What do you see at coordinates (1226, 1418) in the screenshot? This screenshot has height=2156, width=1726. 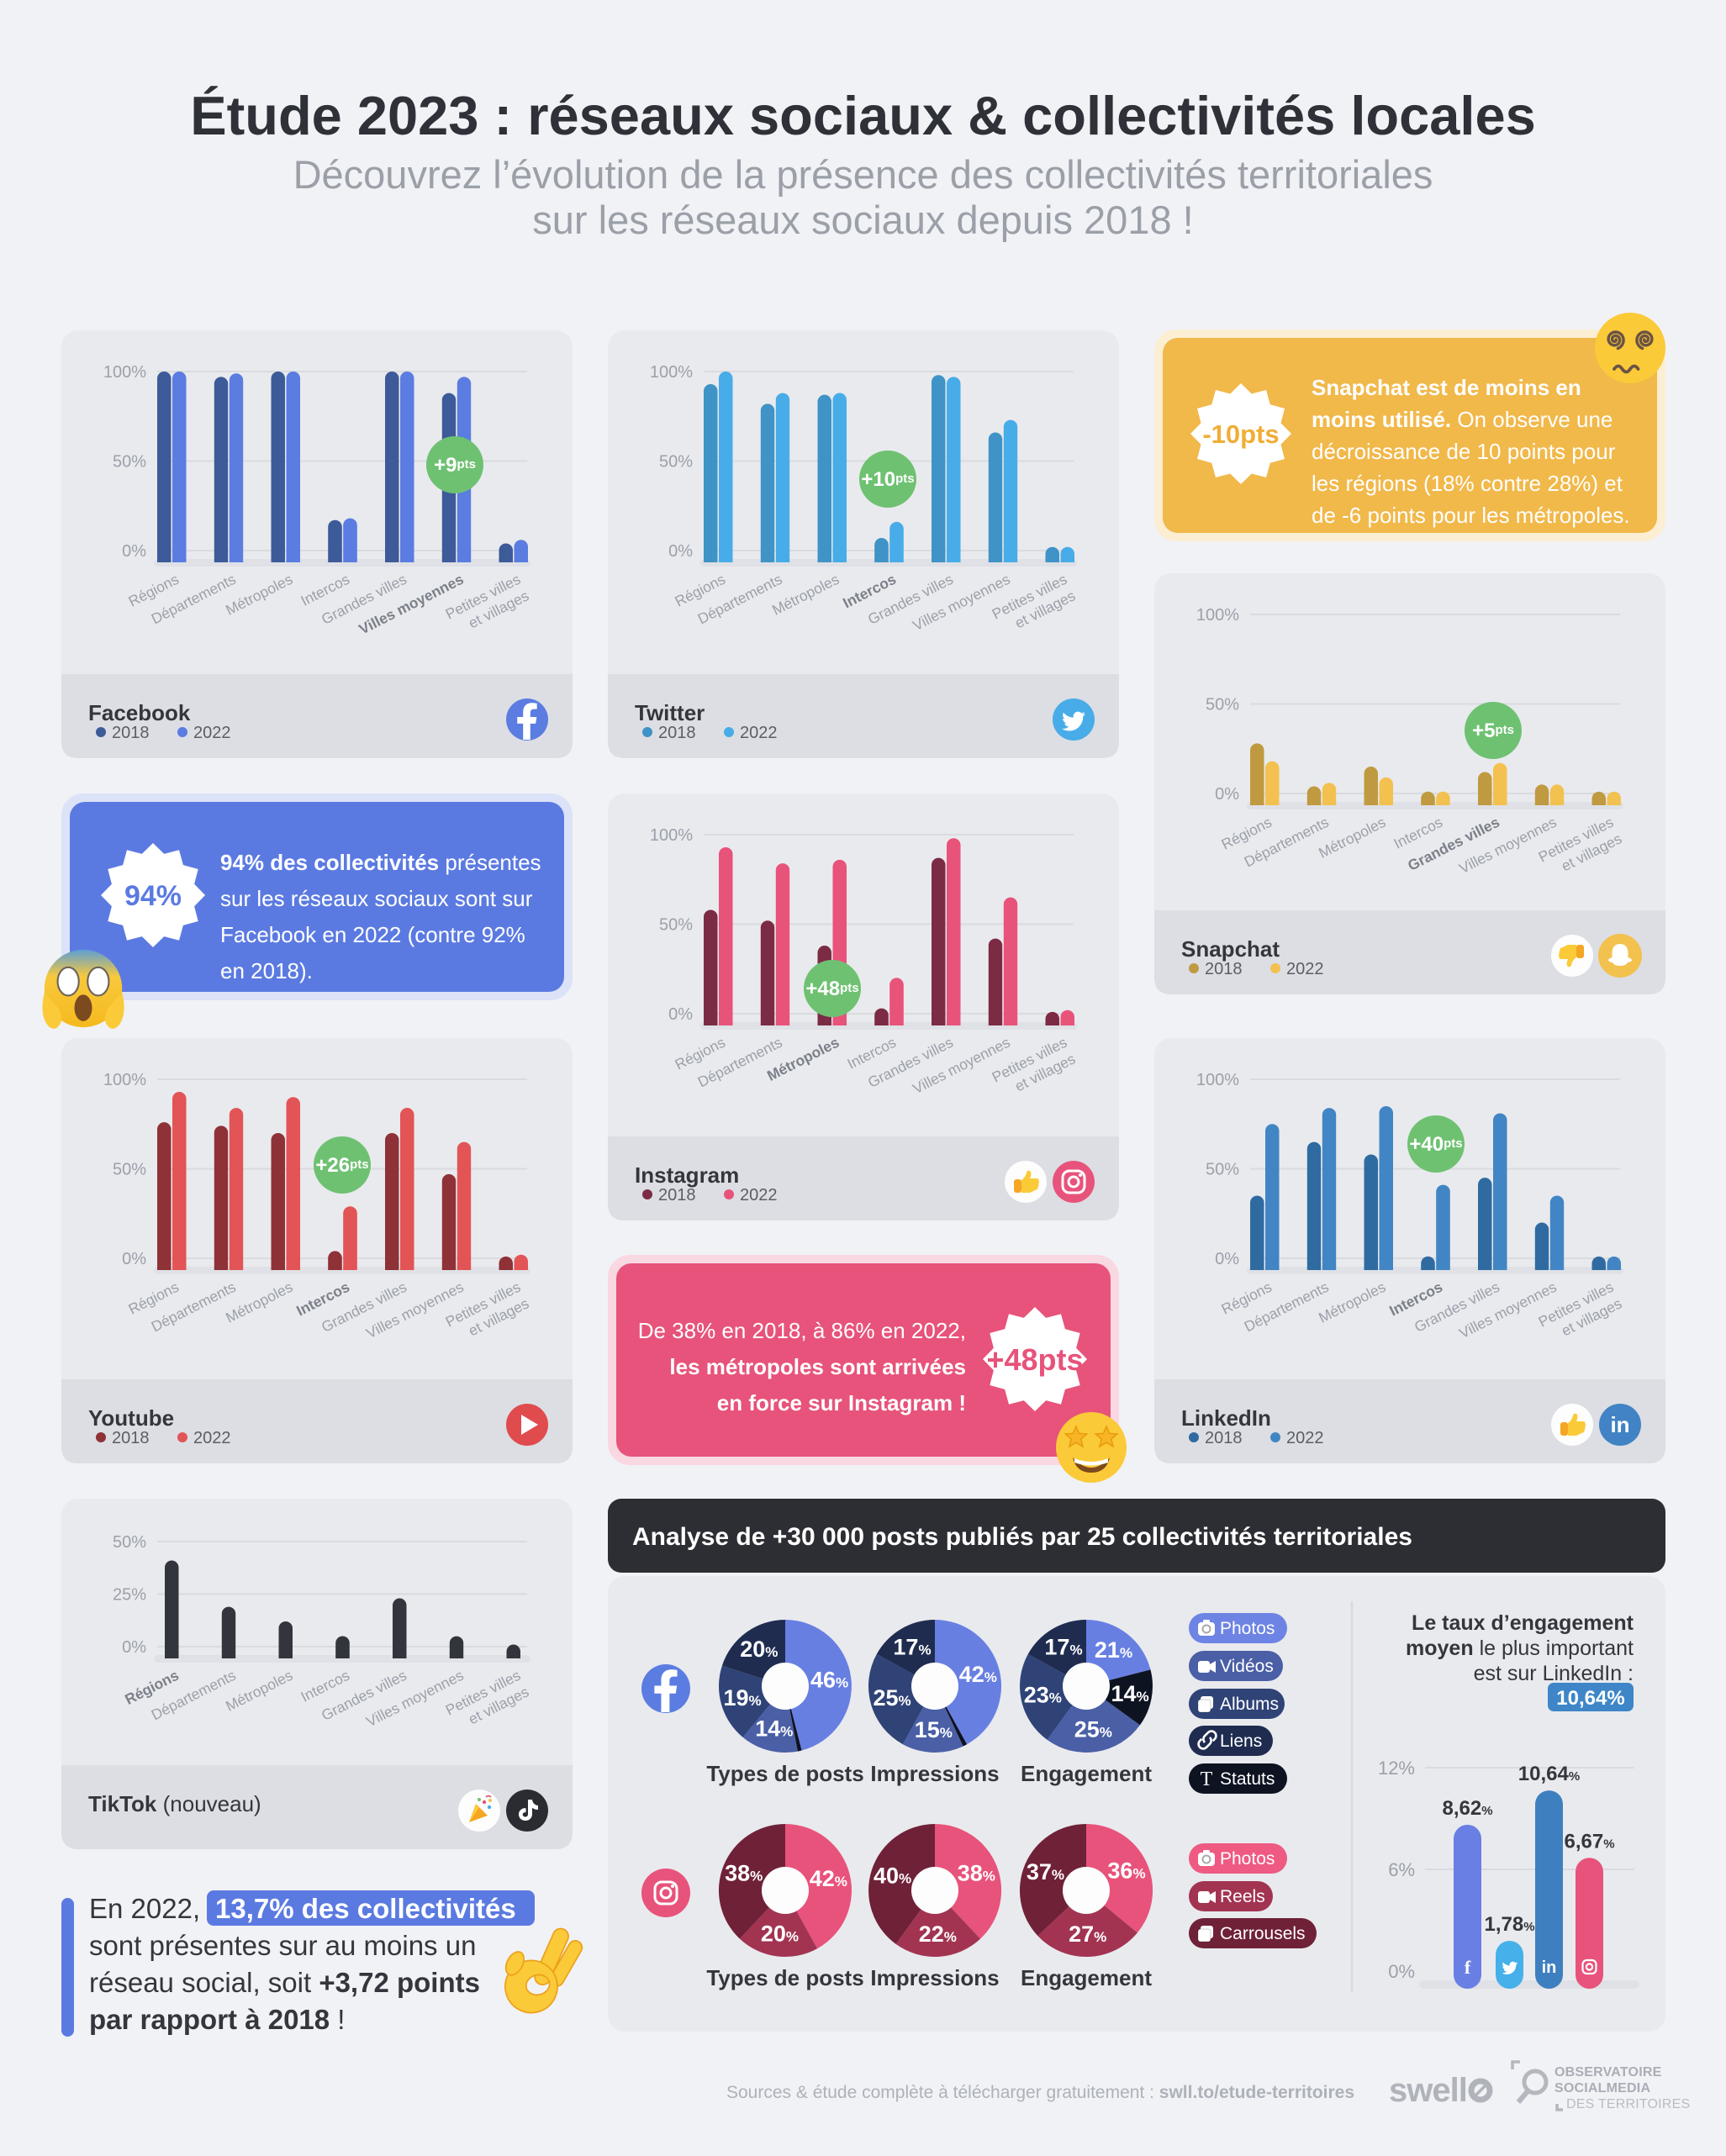 I see `svg-text: LinkedIn` at bounding box center [1226, 1418].